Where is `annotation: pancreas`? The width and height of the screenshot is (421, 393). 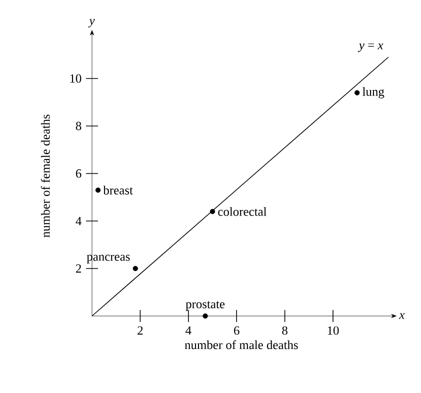
annotation: pancreas is located at coordinates (108, 259).